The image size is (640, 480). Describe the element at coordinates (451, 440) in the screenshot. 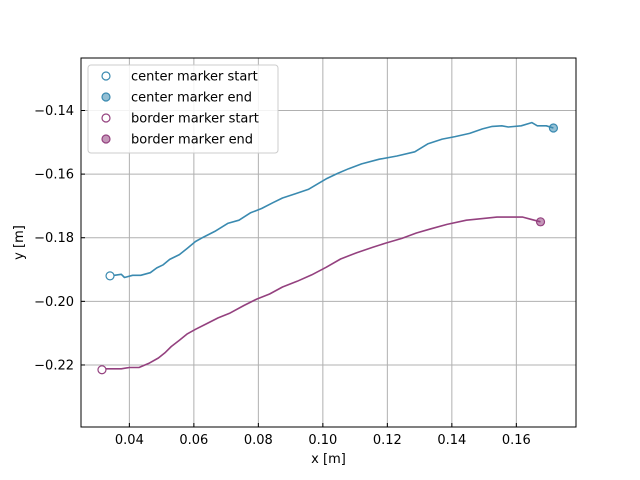

I see `x-tick-label: 0.14` at that location.